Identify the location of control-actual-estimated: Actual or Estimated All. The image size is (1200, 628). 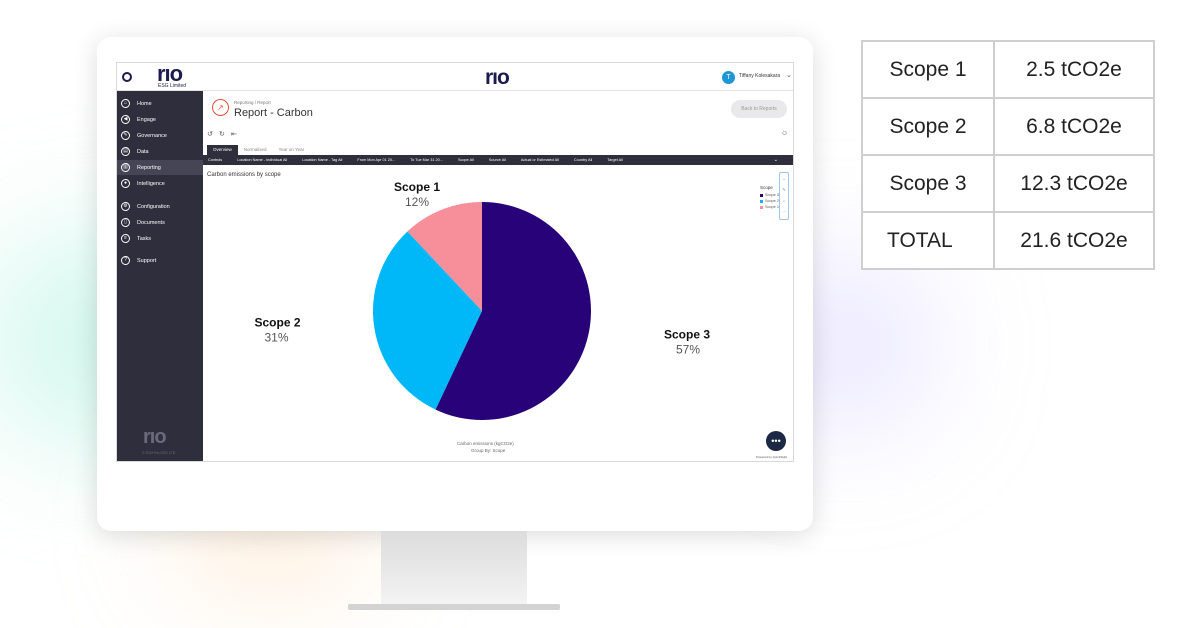
(539, 160).